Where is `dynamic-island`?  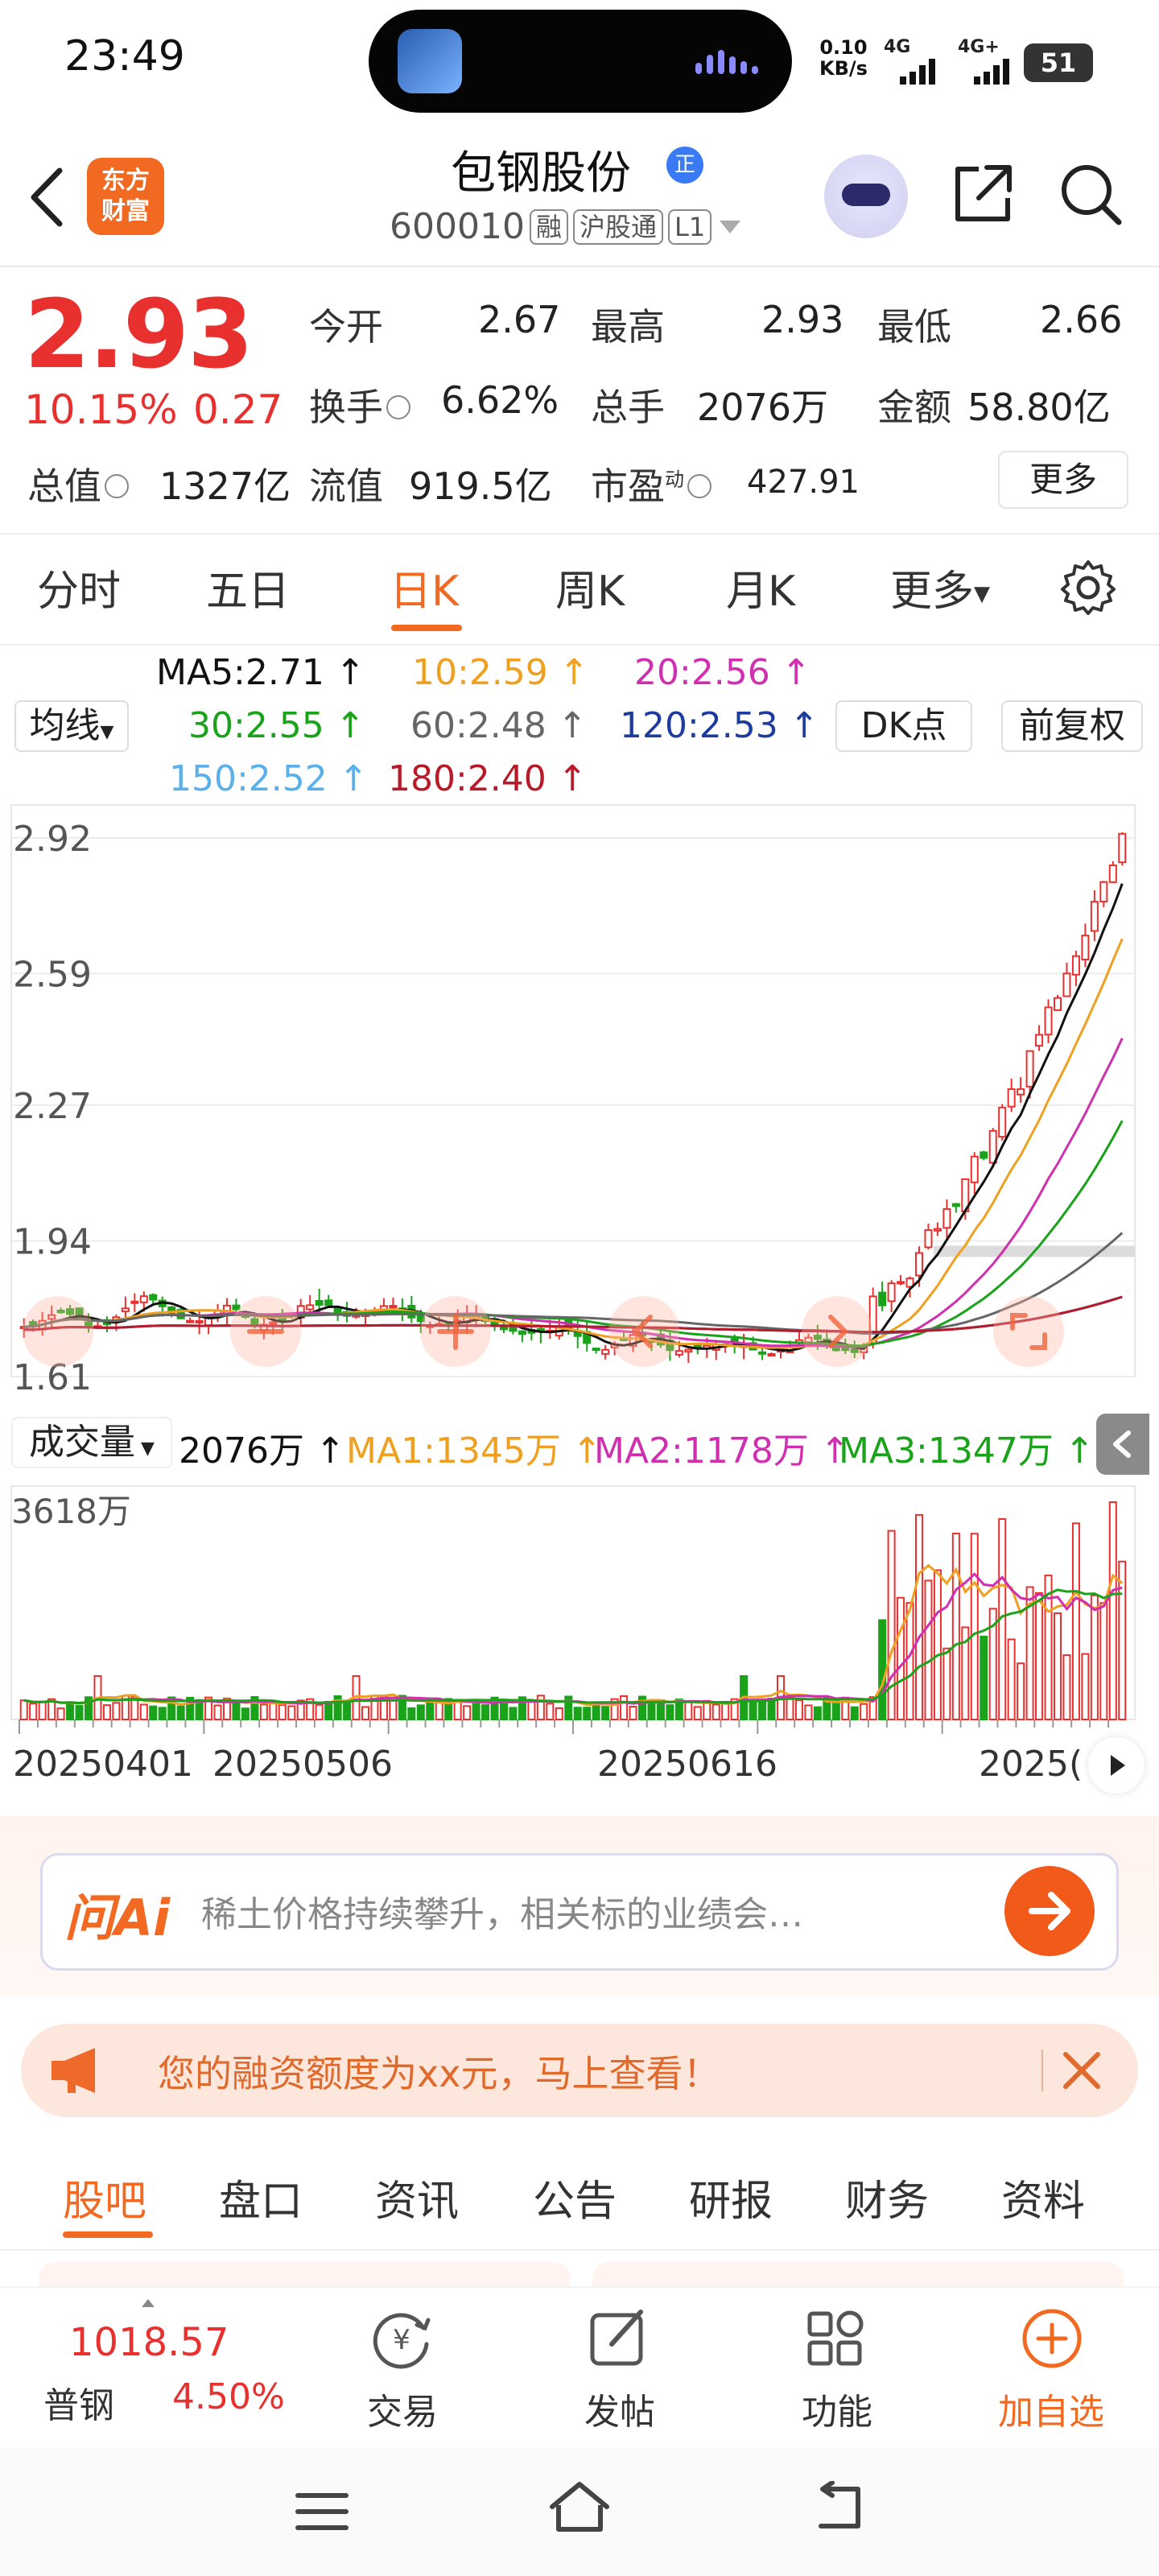
dynamic-island is located at coordinates (580, 61).